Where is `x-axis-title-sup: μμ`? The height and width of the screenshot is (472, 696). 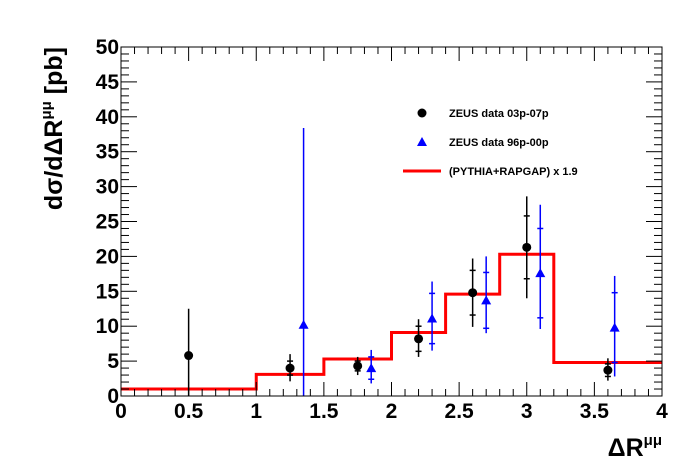 x-axis-title-sup: μμ is located at coordinates (653, 440).